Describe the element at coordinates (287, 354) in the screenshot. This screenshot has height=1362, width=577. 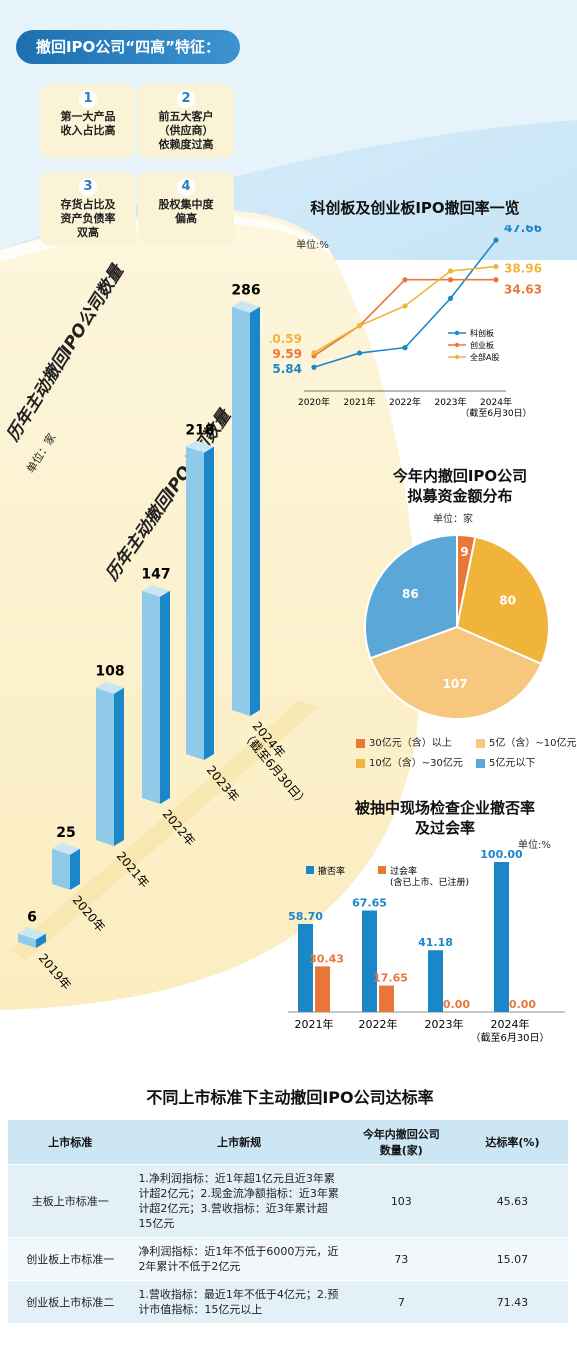
I see `data-label: 9.59` at that location.